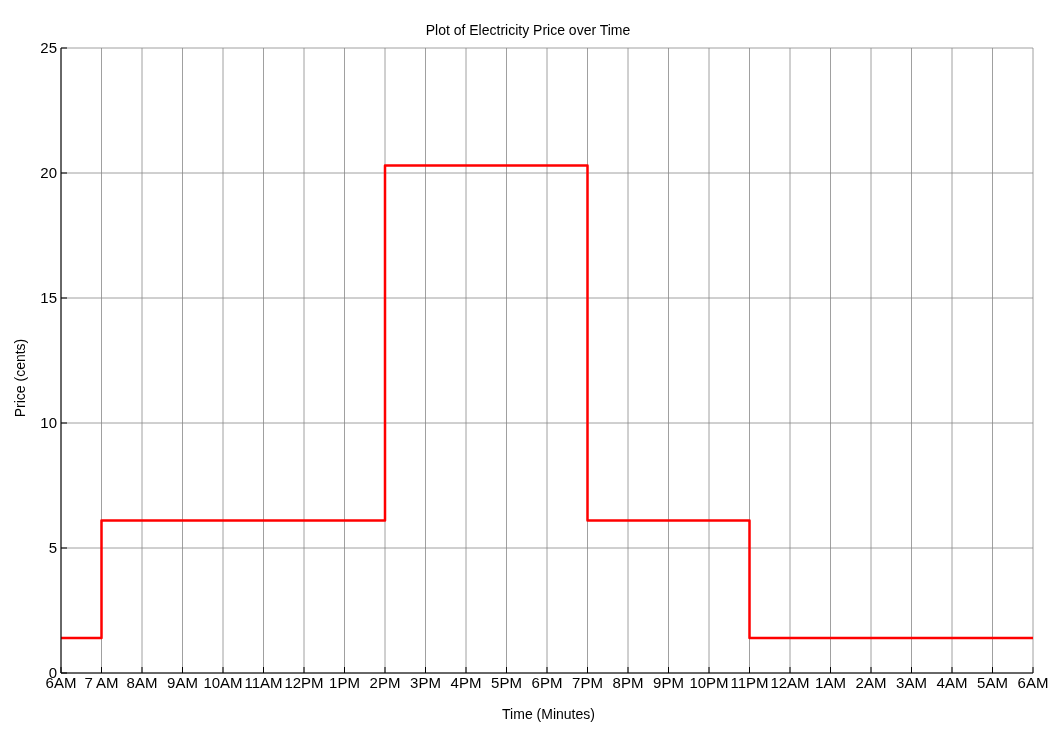  What do you see at coordinates (48, 48) in the screenshot?
I see `y-tick-label: 25` at bounding box center [48, 48].